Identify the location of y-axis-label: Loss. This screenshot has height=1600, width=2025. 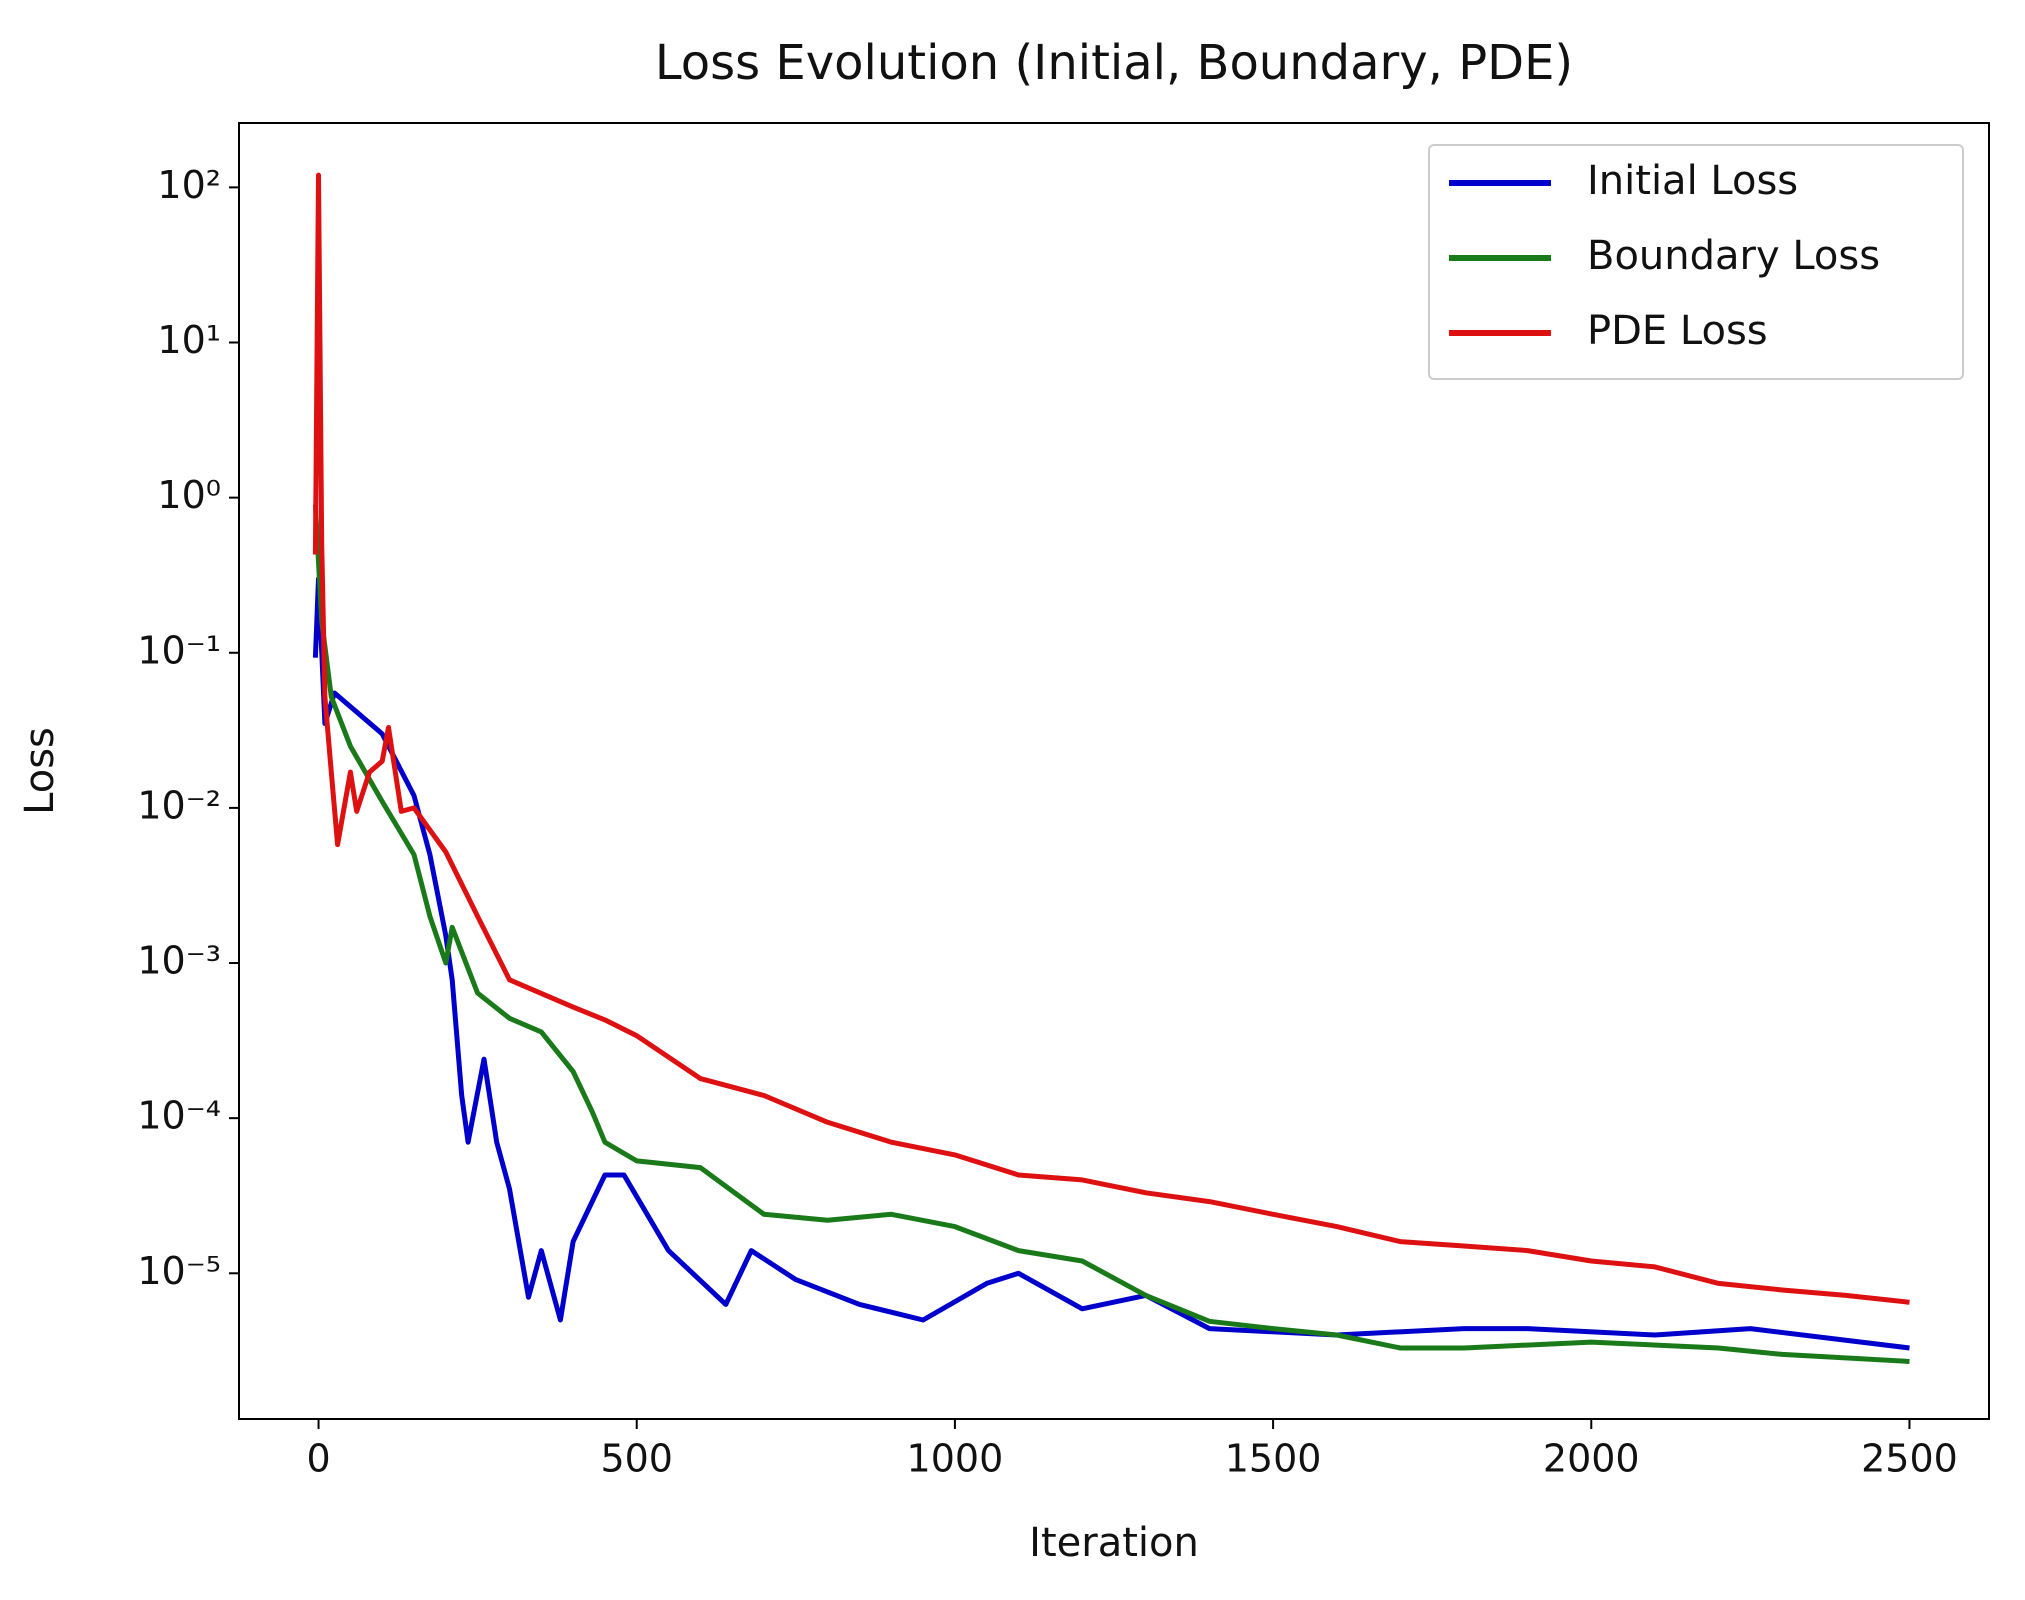
(40, 771).